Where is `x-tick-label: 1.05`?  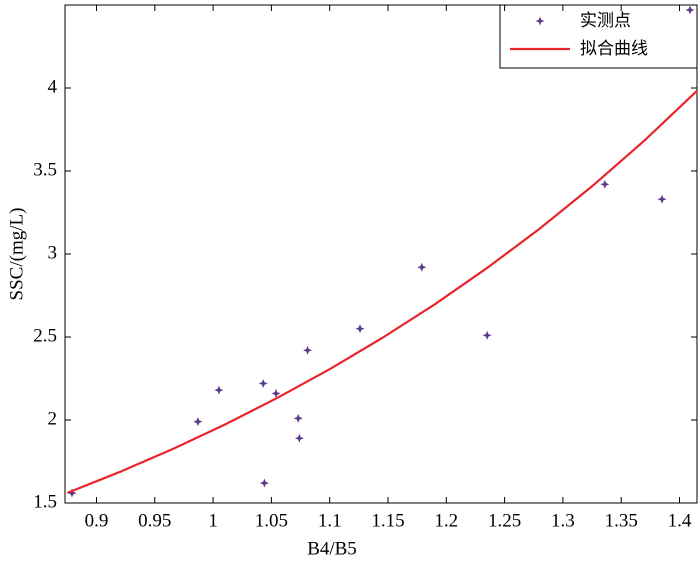 x-tick-label: 1.05 is located at coordinates (271, 520).